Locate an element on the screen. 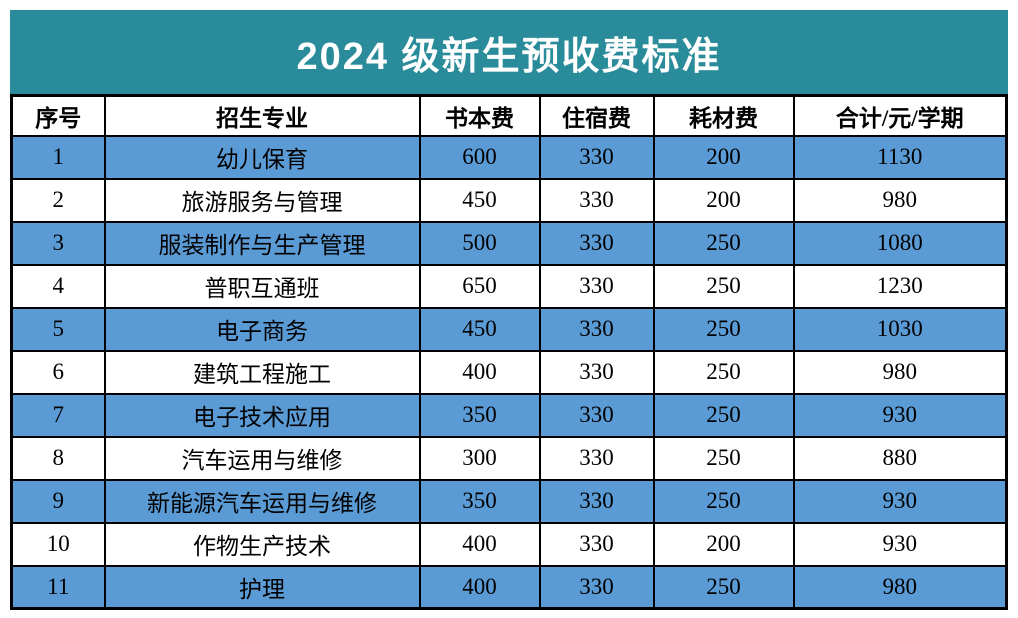 Image resolution: width=1018 pixels, height=618 pixels. table-row: 1 幼儿保育 600 330 200 1130 is located at coordinates (509, 157).